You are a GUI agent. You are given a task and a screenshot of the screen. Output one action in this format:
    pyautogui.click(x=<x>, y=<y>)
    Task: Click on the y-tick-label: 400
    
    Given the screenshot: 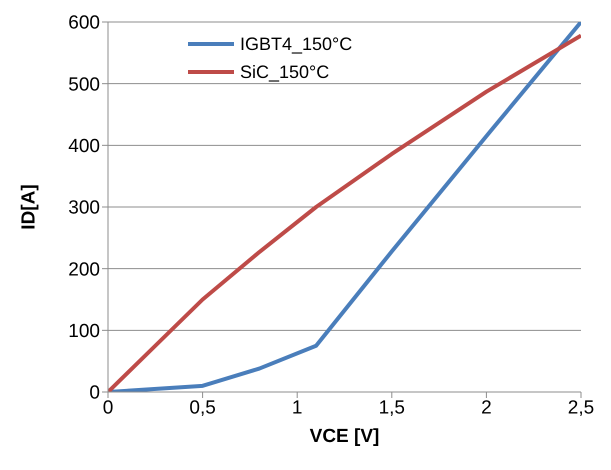 What is the action you would take?
    pyautogui.click(x=84, y=147)
    